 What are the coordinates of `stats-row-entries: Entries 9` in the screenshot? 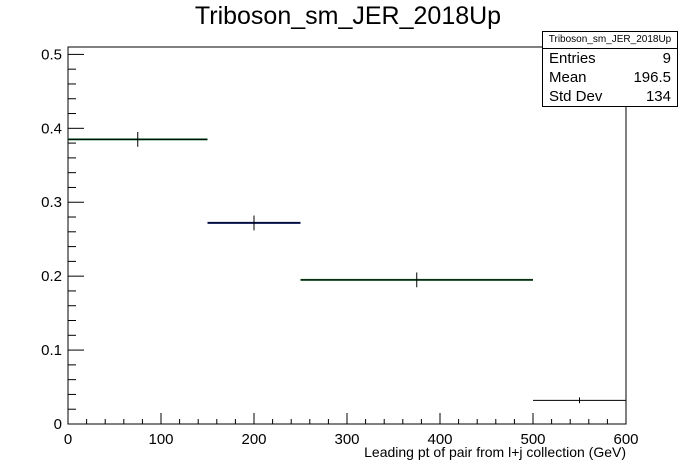 It's located at (610, 58).